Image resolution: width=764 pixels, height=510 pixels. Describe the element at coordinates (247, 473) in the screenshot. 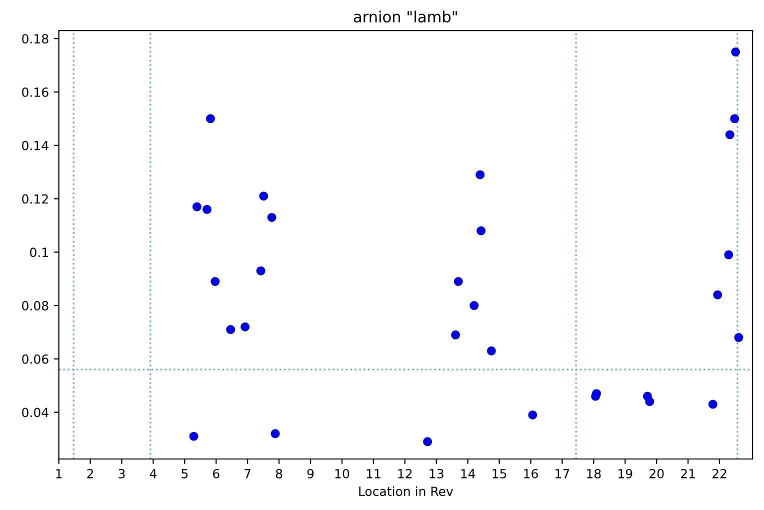

I see `x-tick-label: 7` at that location.